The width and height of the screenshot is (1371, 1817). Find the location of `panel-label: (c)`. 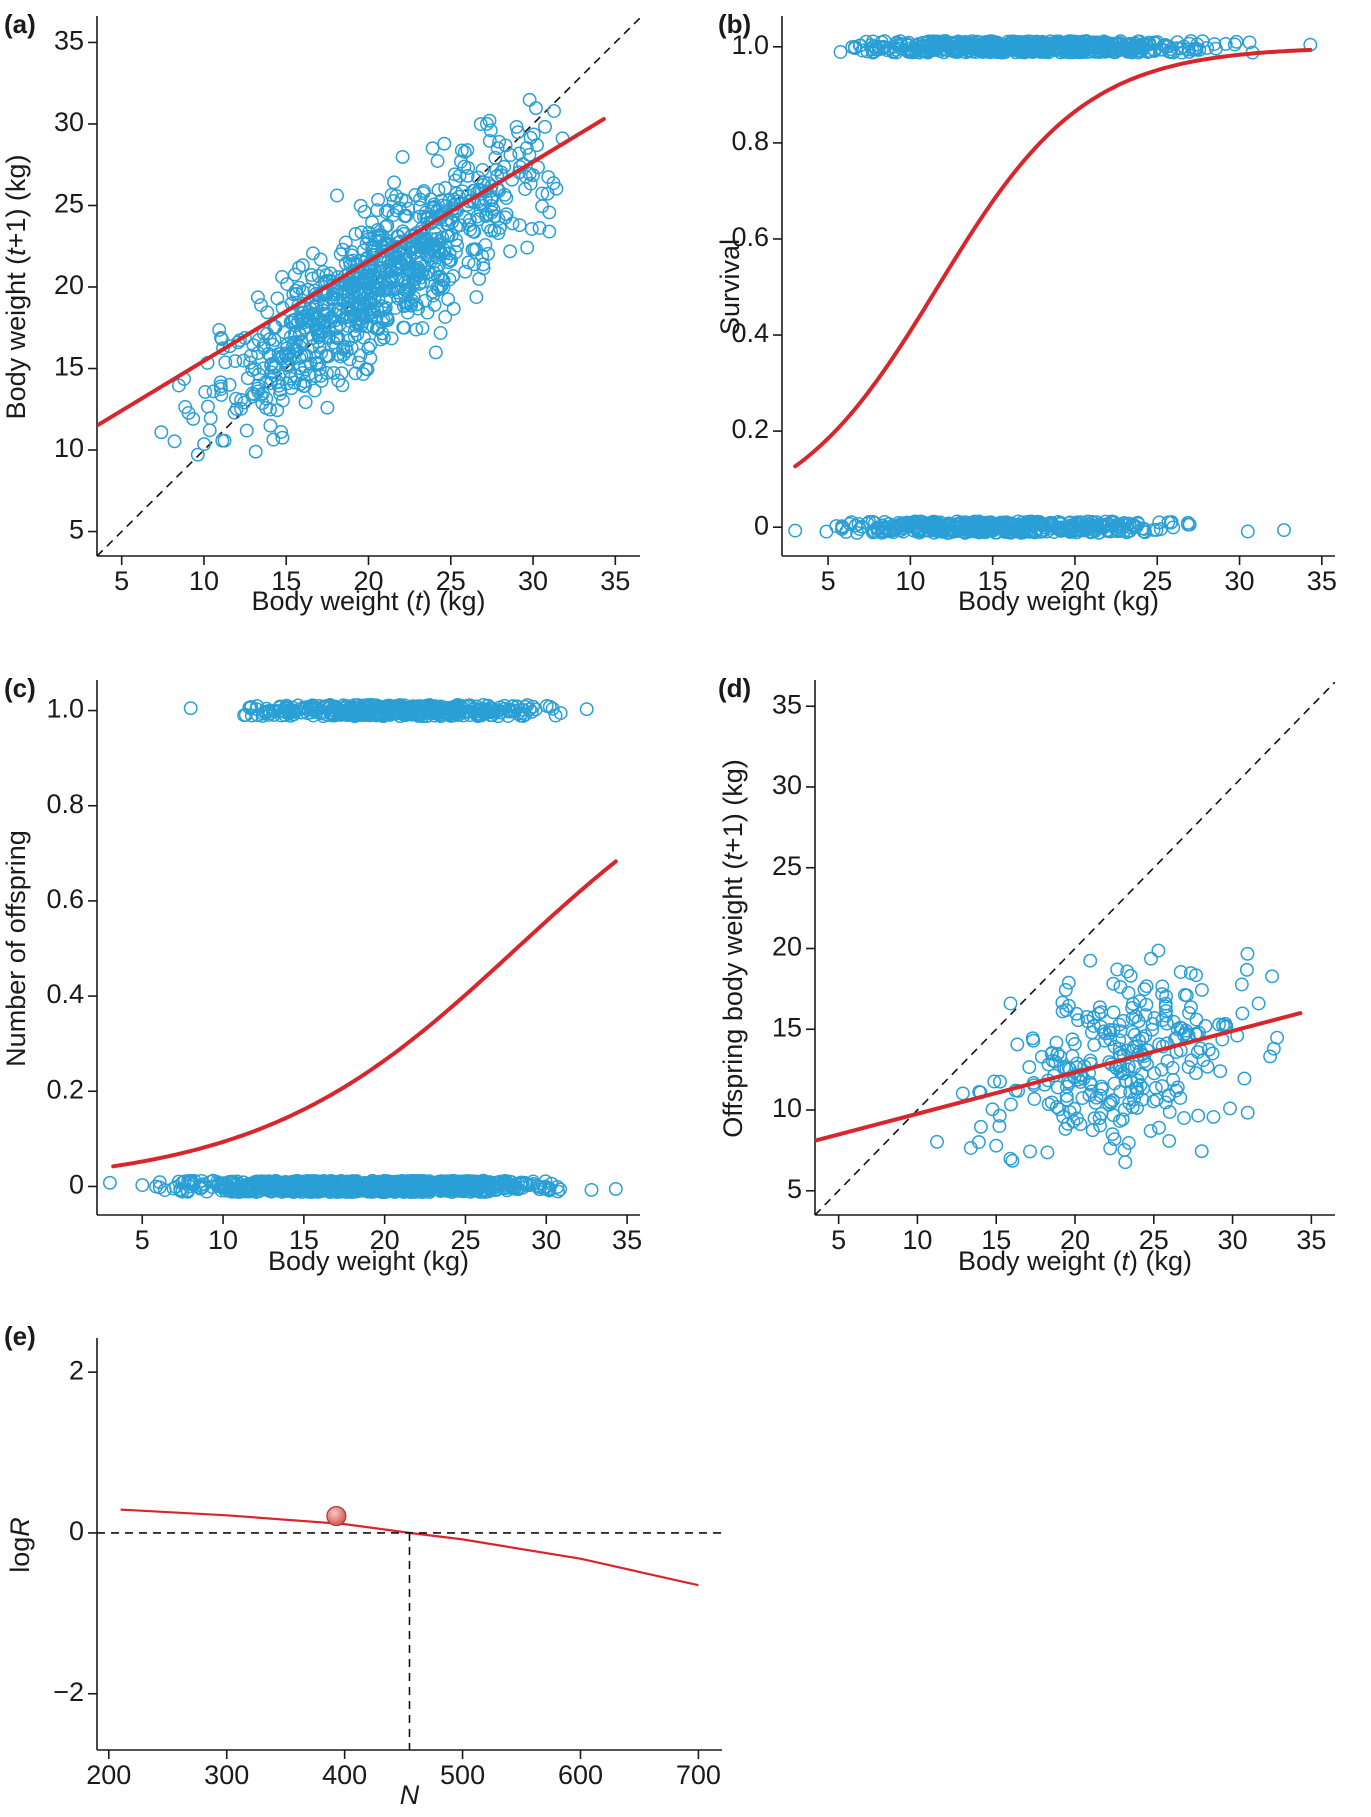

panel-label: (c) is located at coordinates (20, 688).